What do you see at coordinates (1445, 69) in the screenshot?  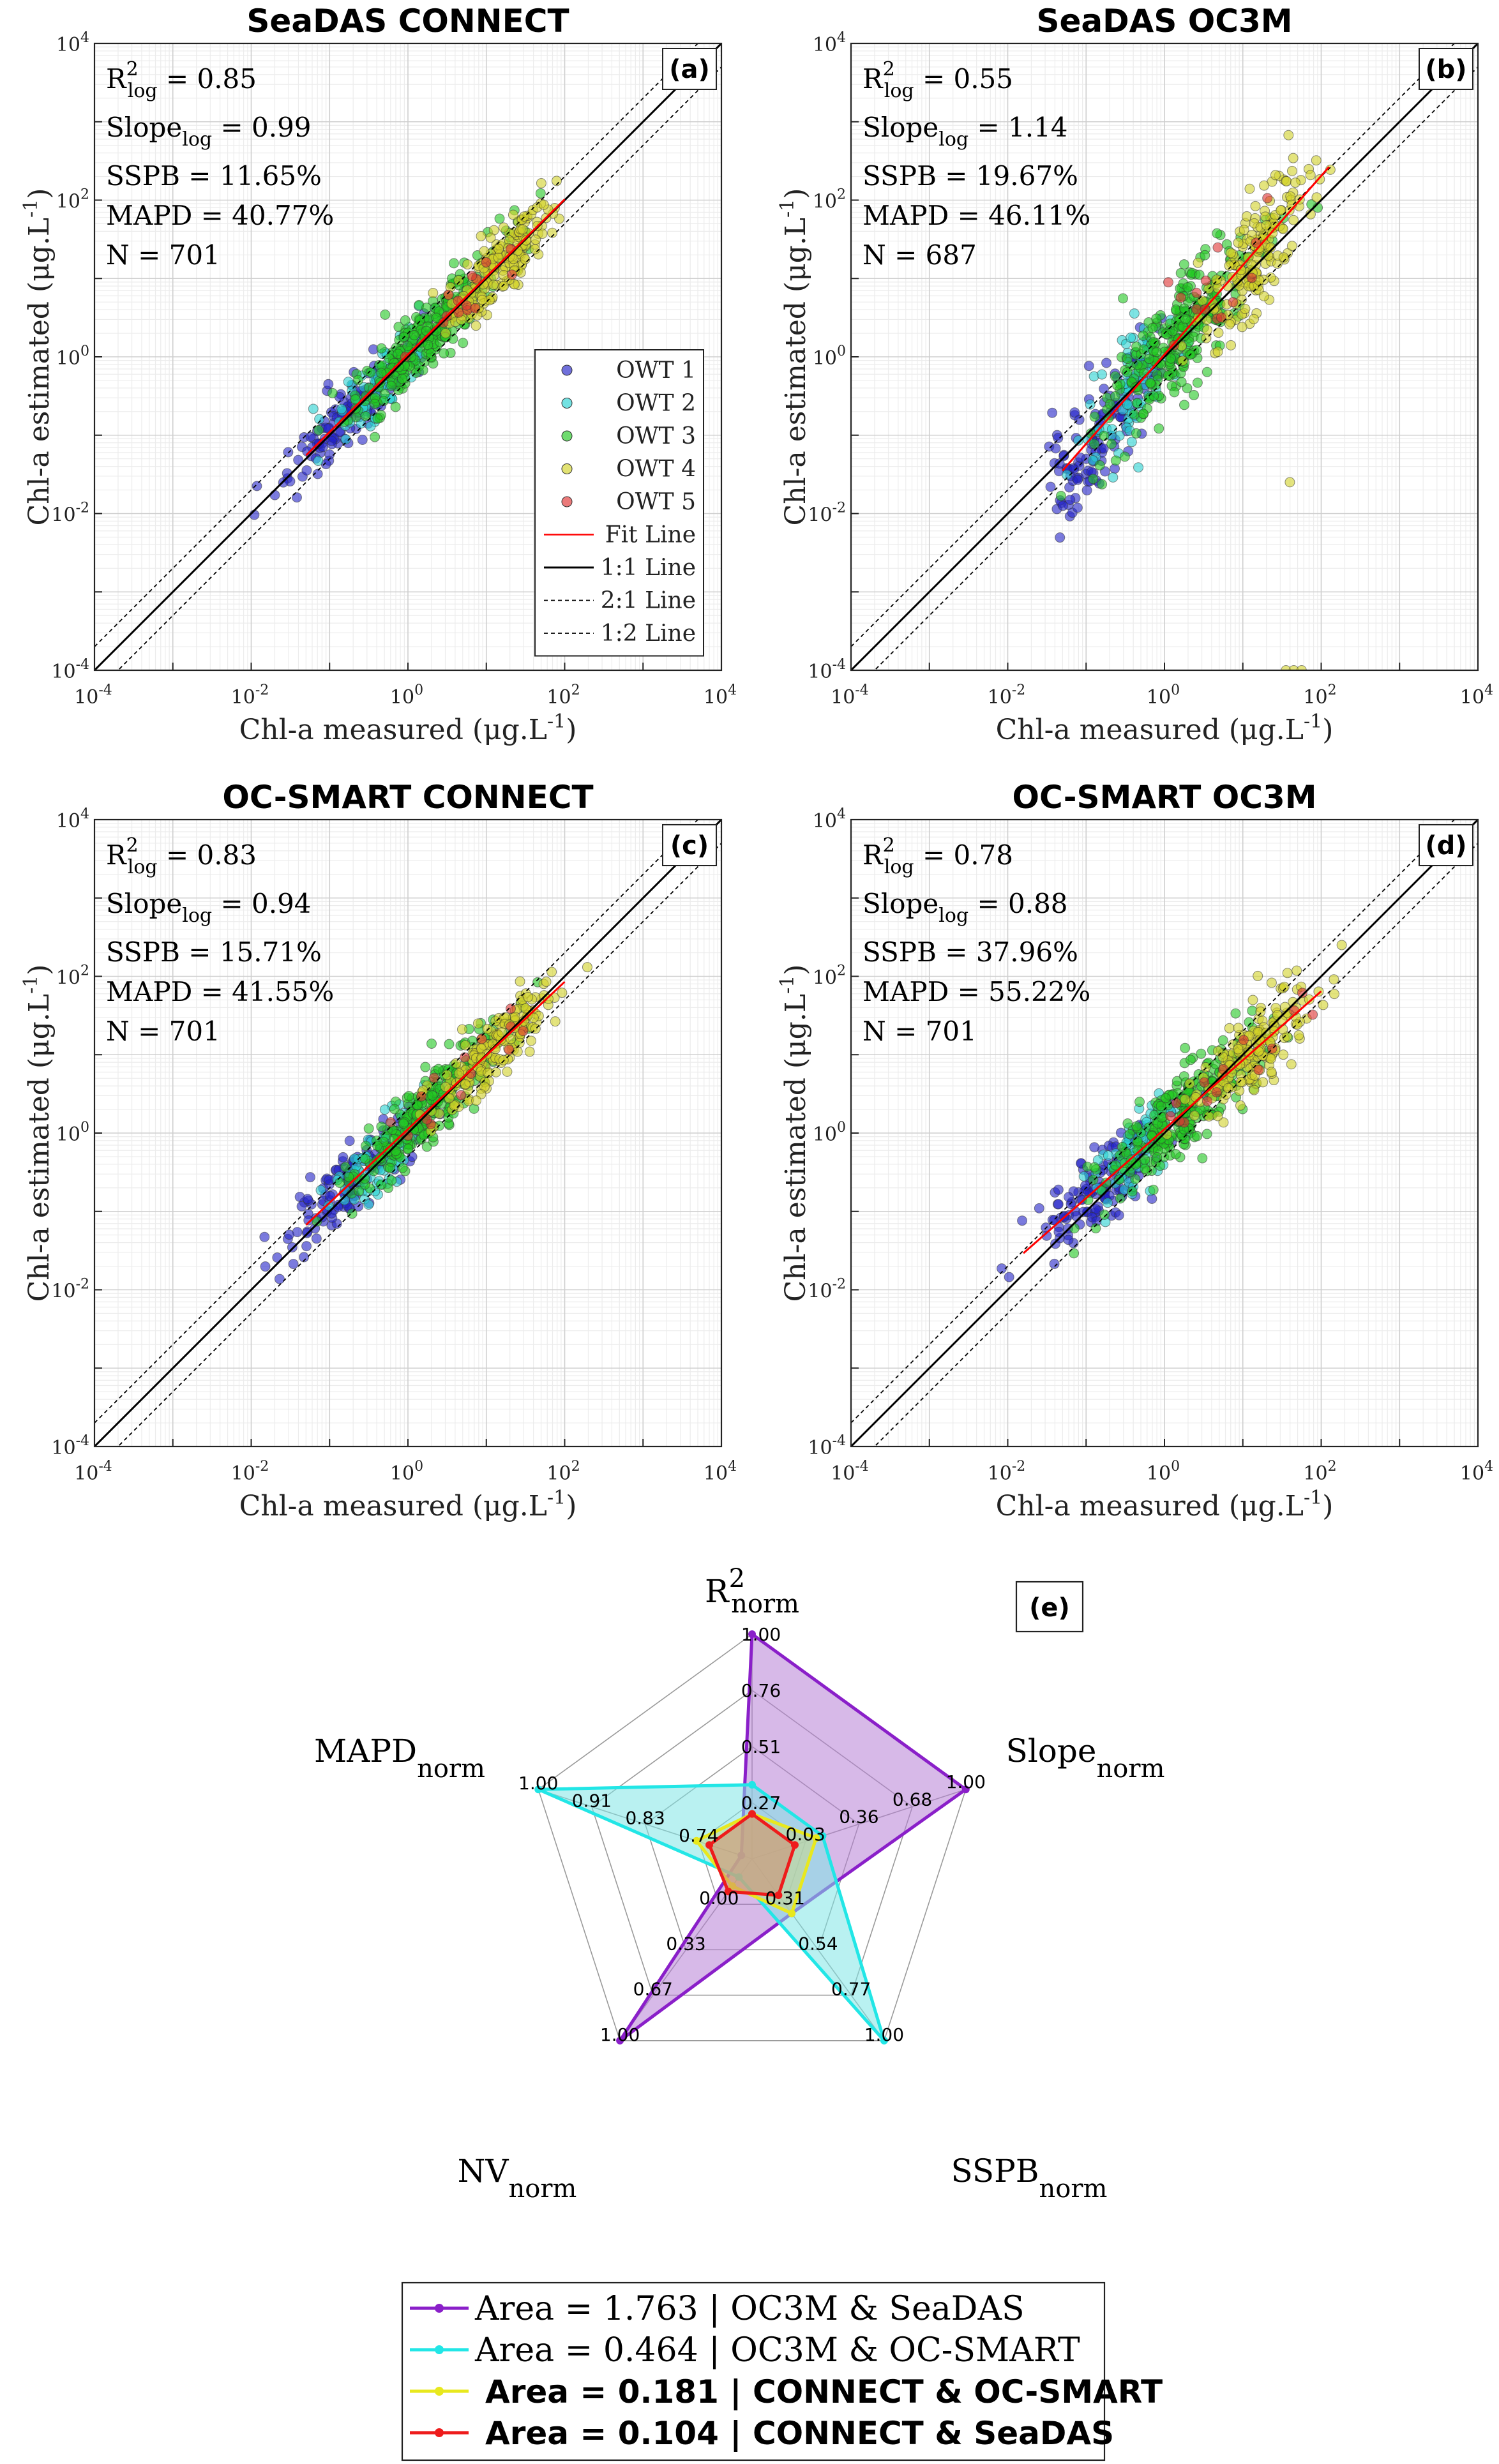 I see `svg-text: (b)` at bounding box center [1445, 69].